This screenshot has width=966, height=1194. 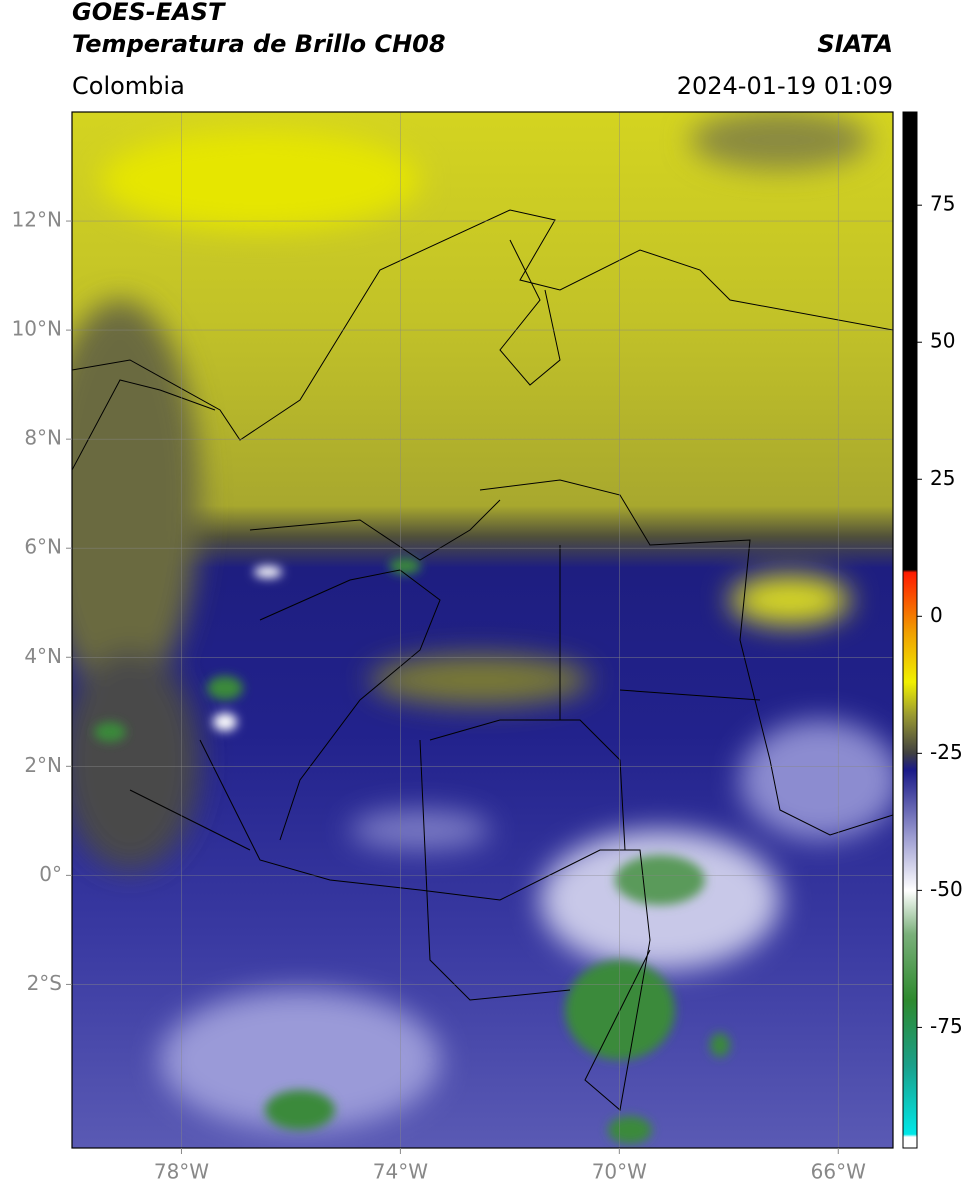 What do you see at coordinates (128, 86) in the screenshot?
I see `region: Colombia` at bounding box center [128, 86].